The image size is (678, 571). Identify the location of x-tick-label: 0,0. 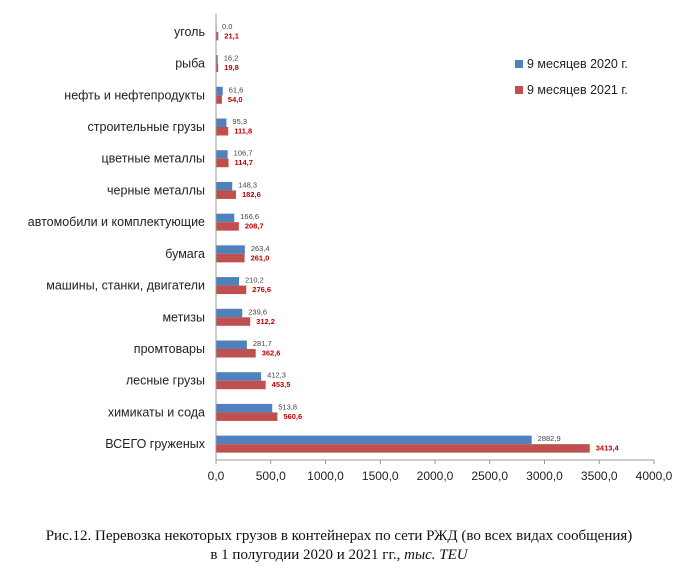
(216, 476).